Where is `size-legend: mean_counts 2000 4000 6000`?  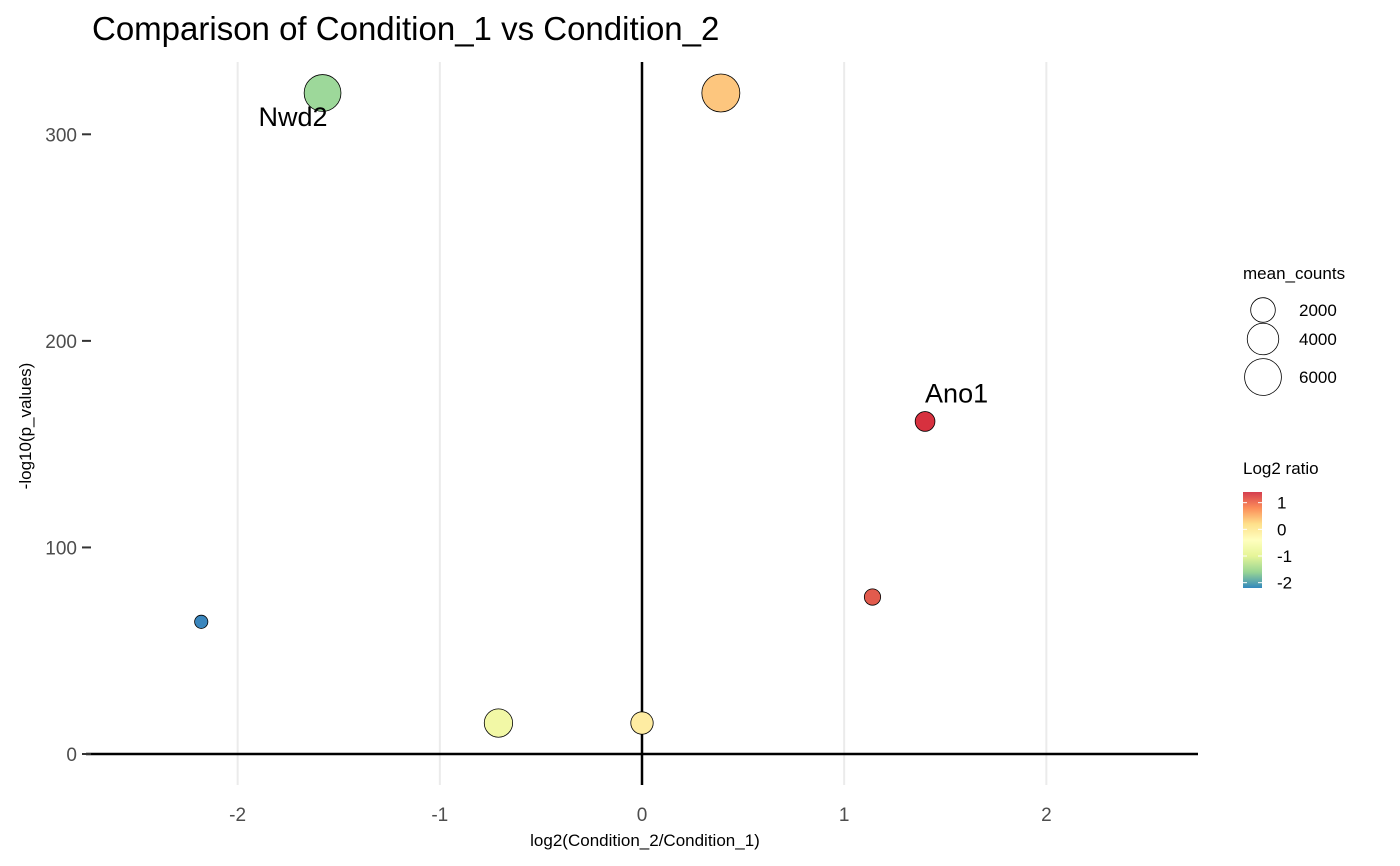
size-legend: mean_counts 2000 4000 6000 is located at coordinates (1294, 330).